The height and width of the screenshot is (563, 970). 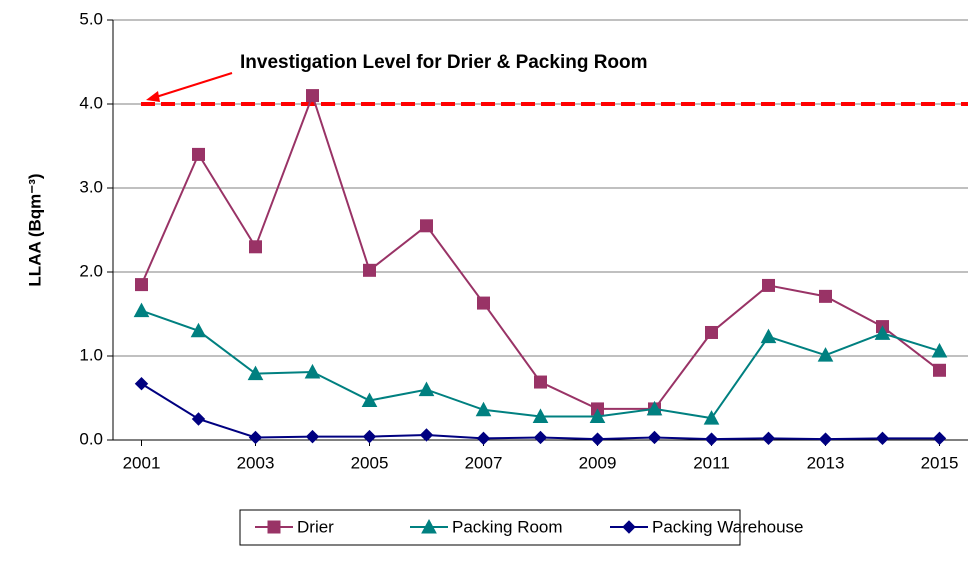 What do you see at coordinates (598, 462) in the screenshot?
I see `x-tick-label: 2009` at bounding box center [598, 462].